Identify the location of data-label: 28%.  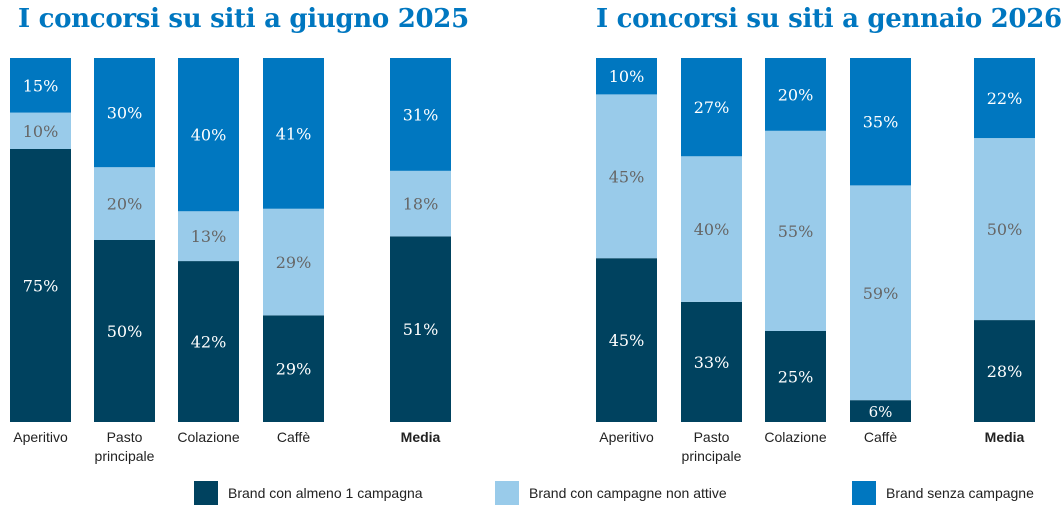
(1005, 371).